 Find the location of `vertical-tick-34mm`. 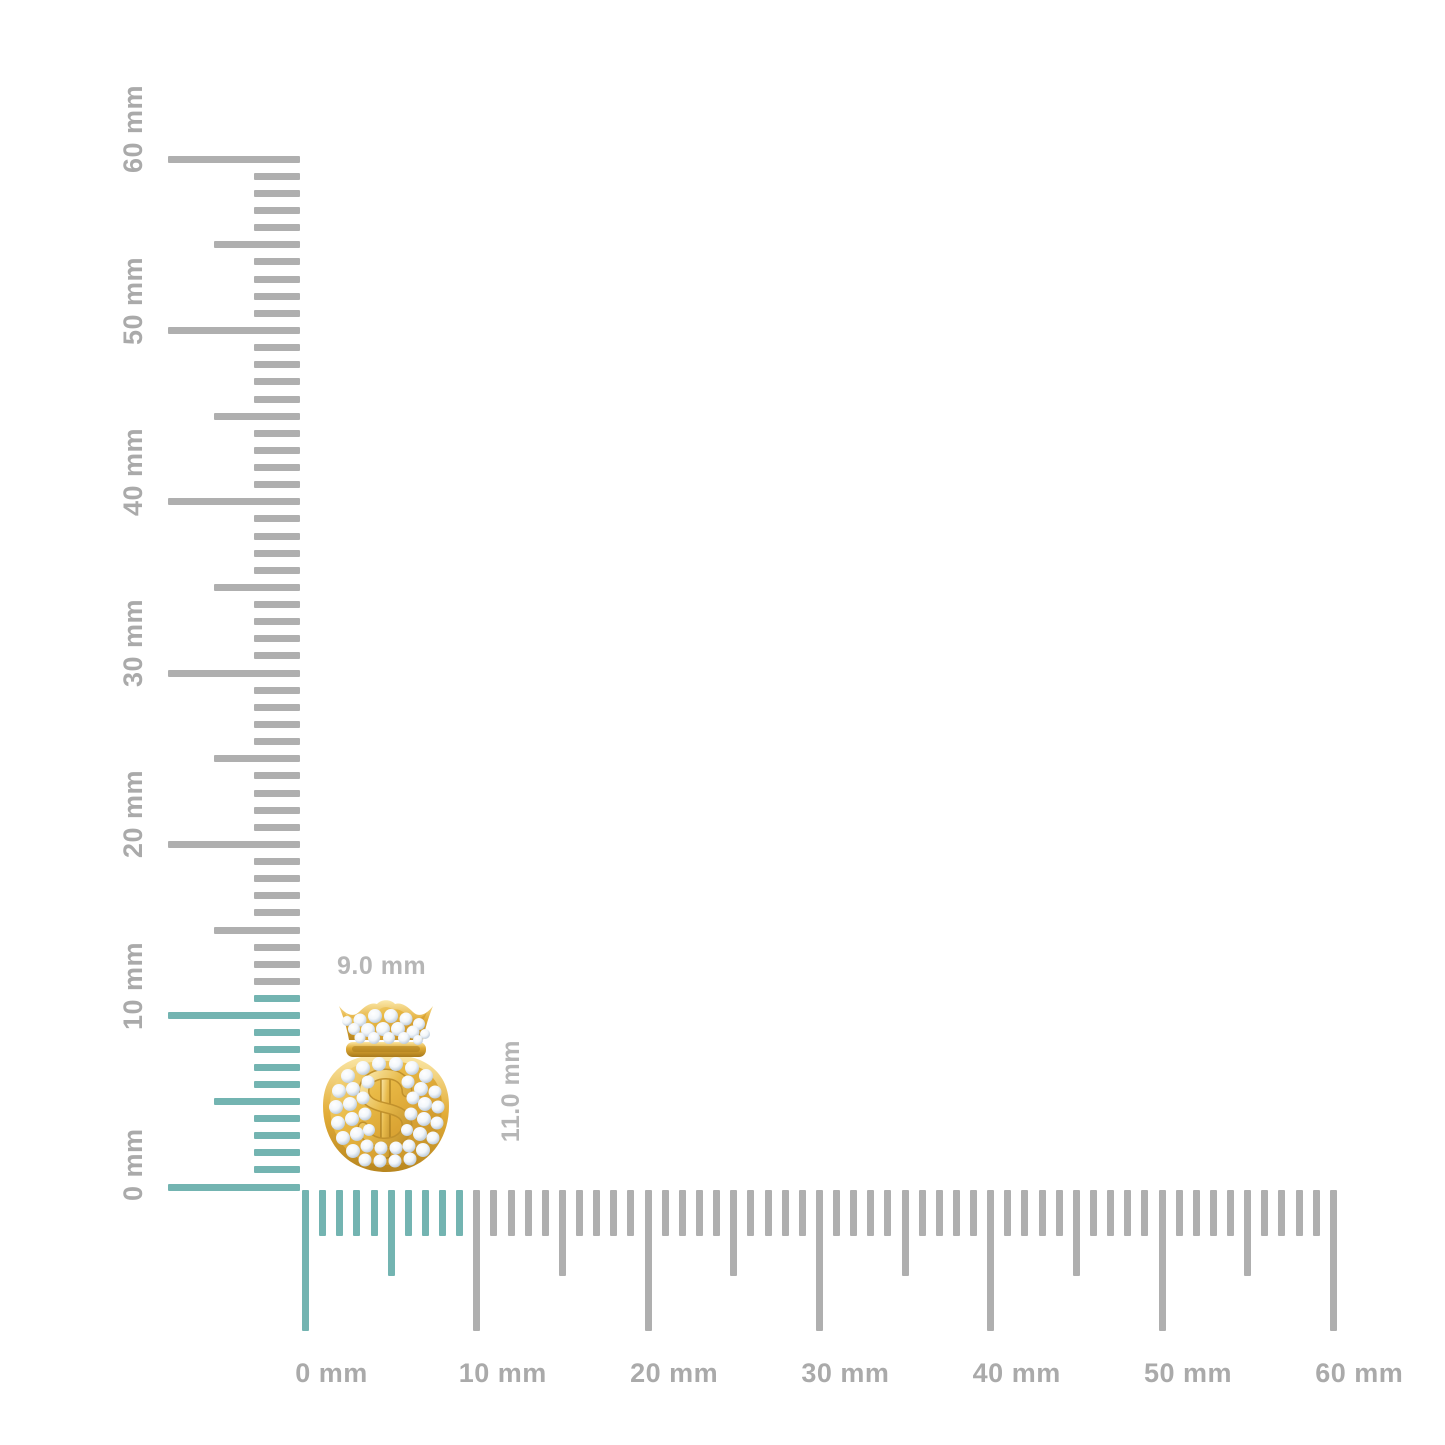

vertical-tick-34mm is located at coordinates (277, 605).